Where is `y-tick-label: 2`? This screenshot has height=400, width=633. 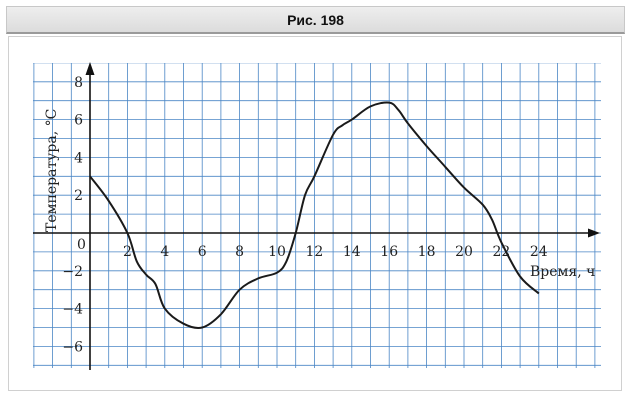 y-tick-label: 2 is located at coordinates (78, 196).